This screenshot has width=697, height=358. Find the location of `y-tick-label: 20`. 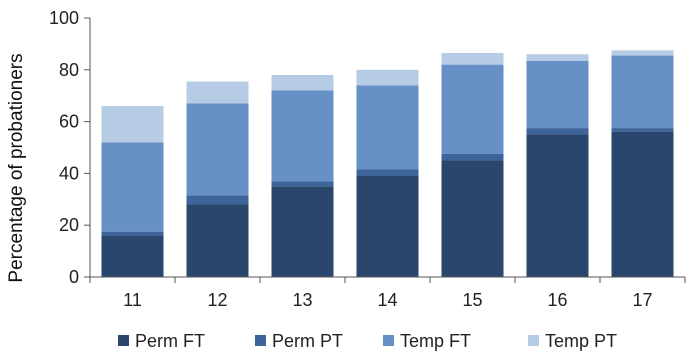

y-tick-label: 20 is located at coordinates (69, 225).